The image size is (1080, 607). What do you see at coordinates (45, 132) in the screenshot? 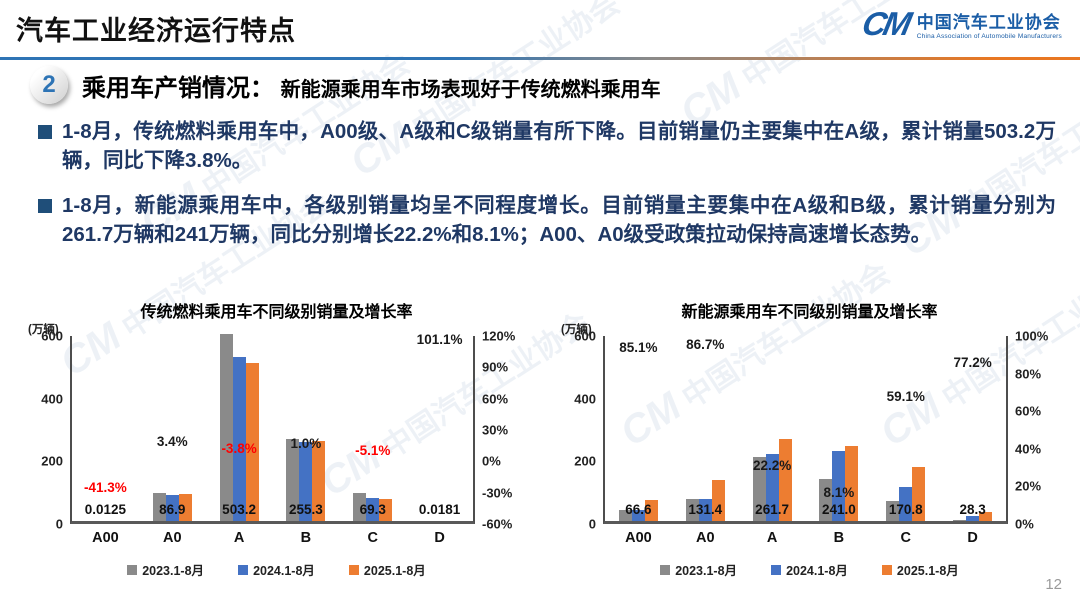
I see `bullet-square-icon` at bounding box center [45, 132].